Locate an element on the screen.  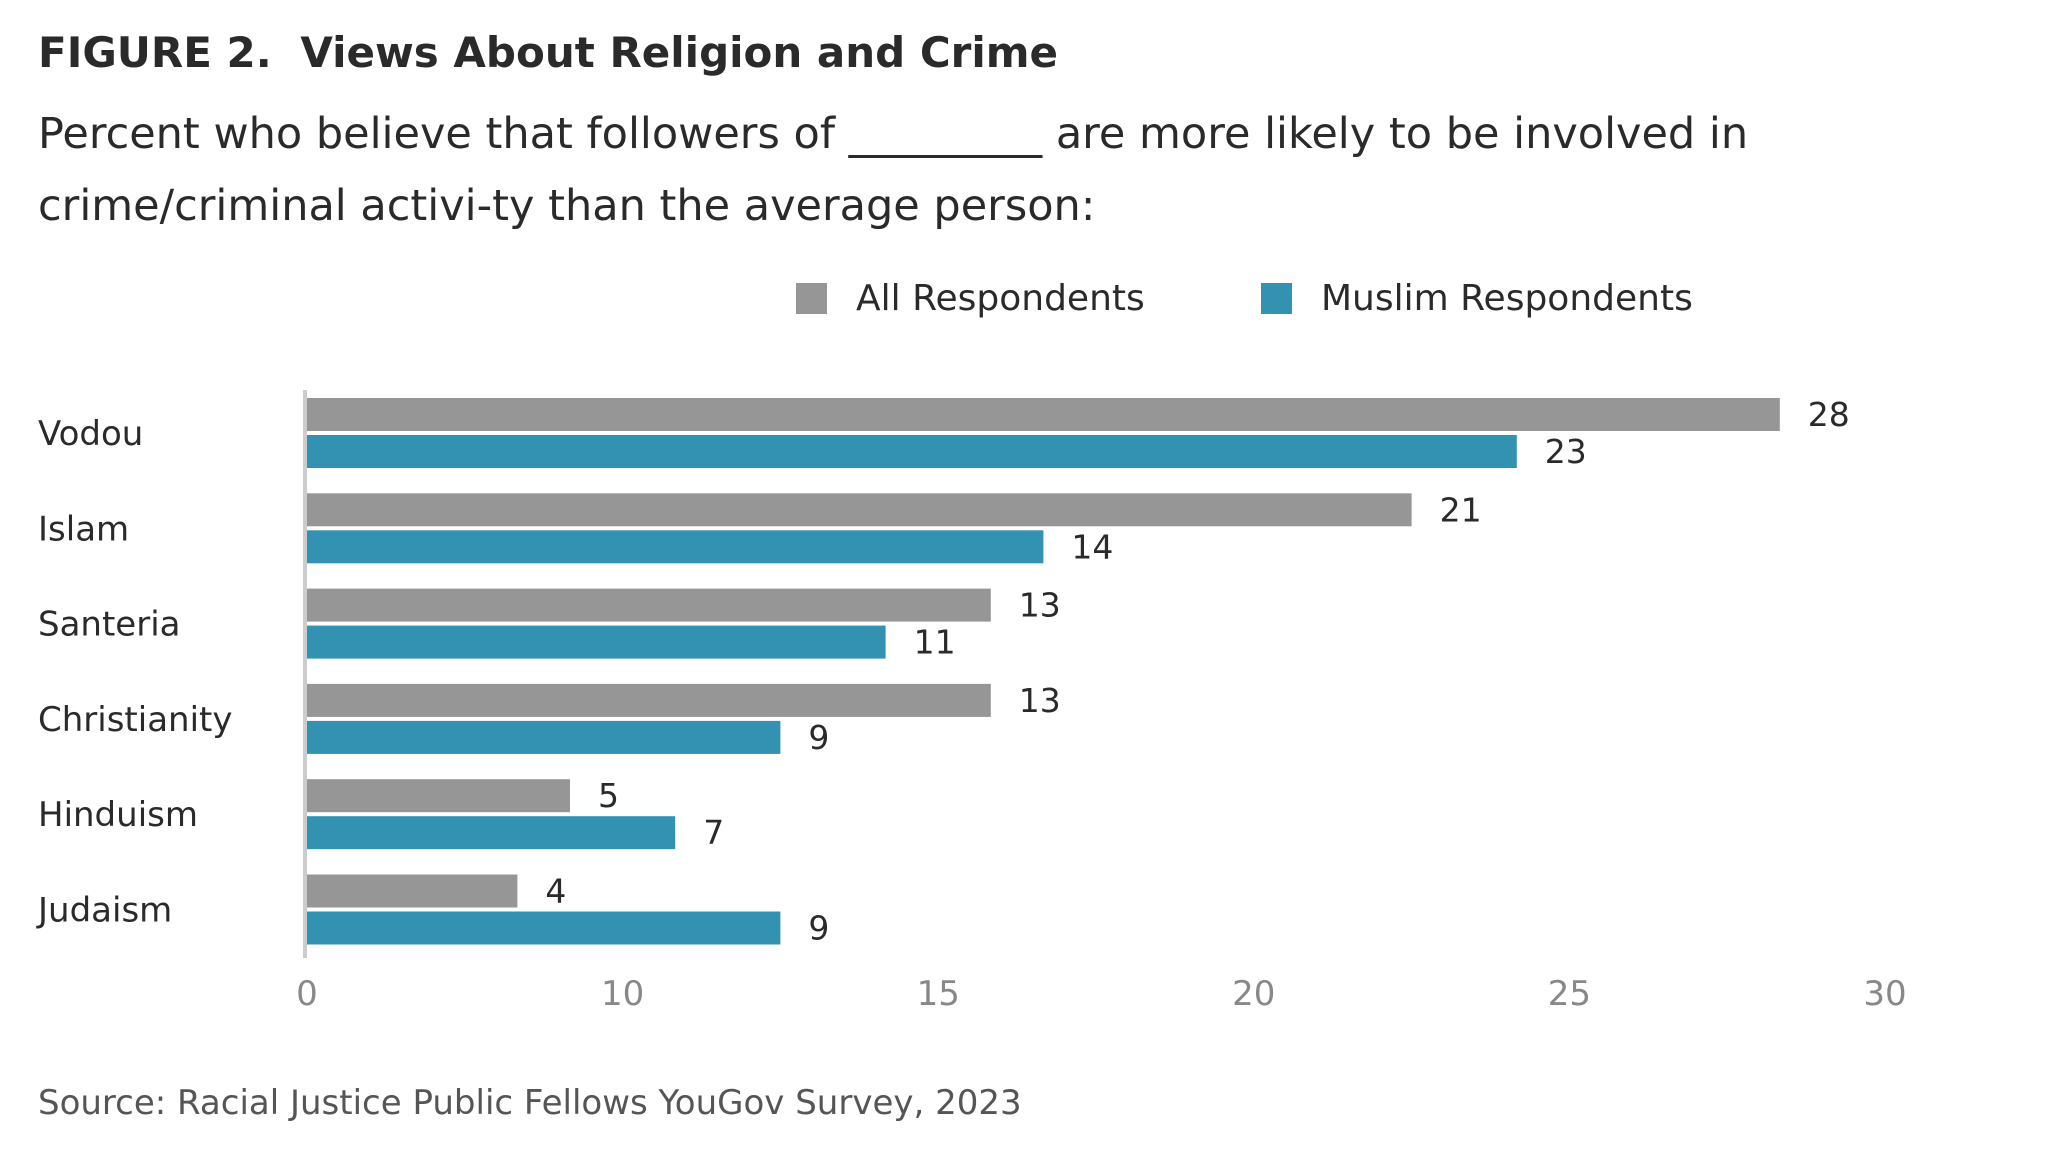
figure-title: FIGURE 2. Views About Religion and Crime is located at coordinates (548, 52).